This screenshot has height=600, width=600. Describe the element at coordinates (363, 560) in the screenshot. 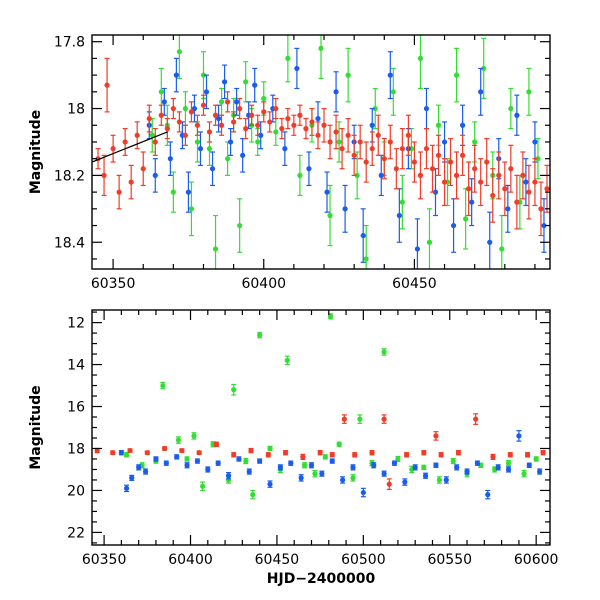

I see `x-tick-label: 60500` at that location.